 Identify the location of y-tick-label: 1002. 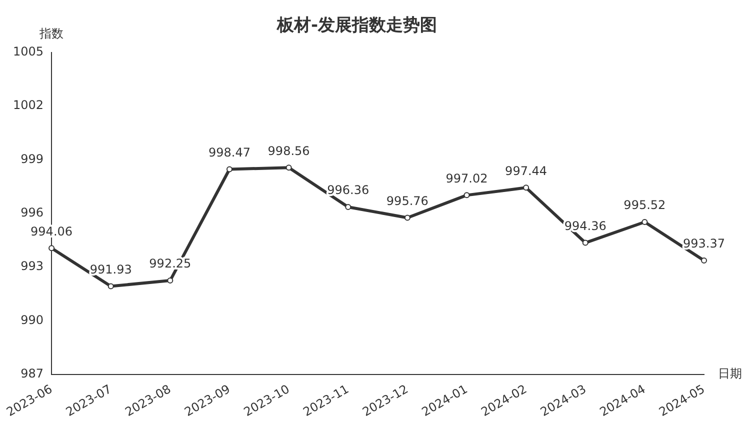
(28, 105).